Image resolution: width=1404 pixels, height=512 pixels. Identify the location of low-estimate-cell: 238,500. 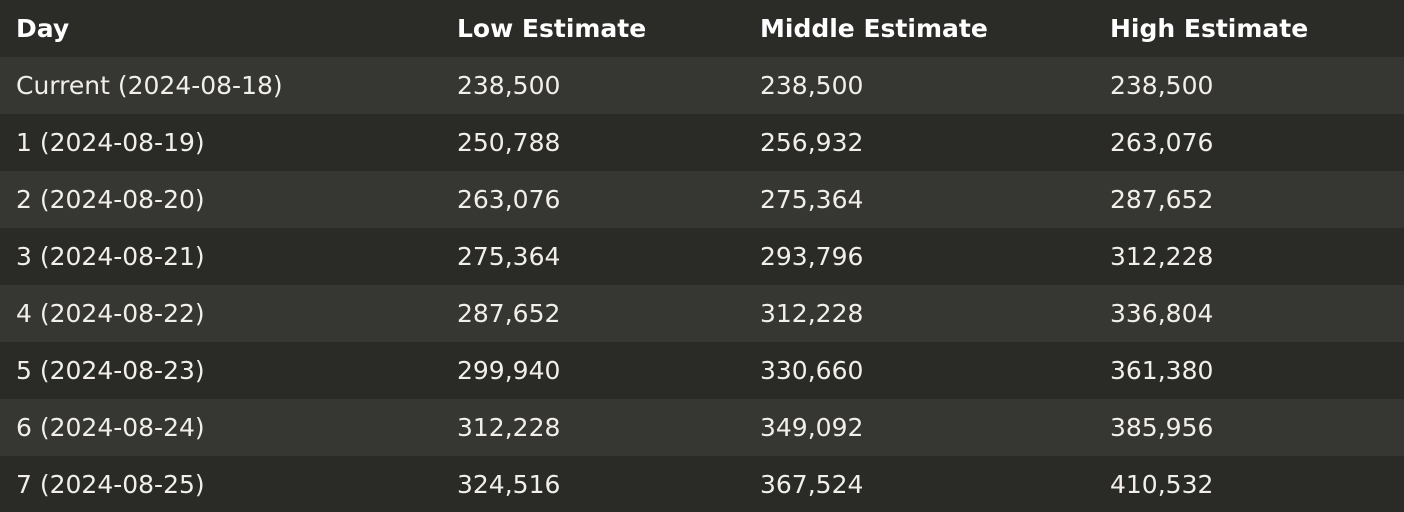
(608, 85).